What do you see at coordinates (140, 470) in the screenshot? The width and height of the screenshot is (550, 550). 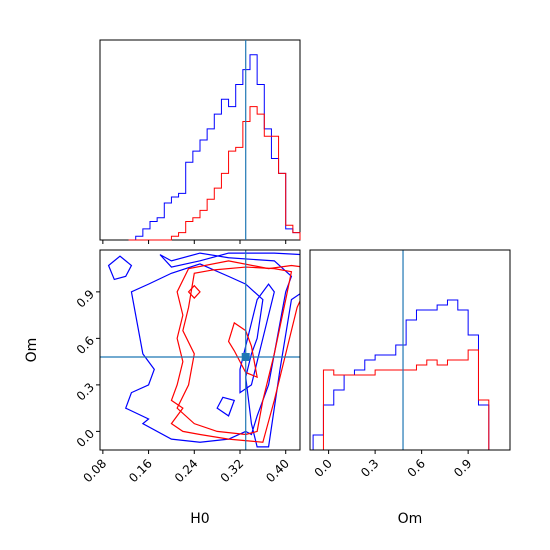 I see `h0-x-tick-label: 0.16` at bounding box center [140, 470].